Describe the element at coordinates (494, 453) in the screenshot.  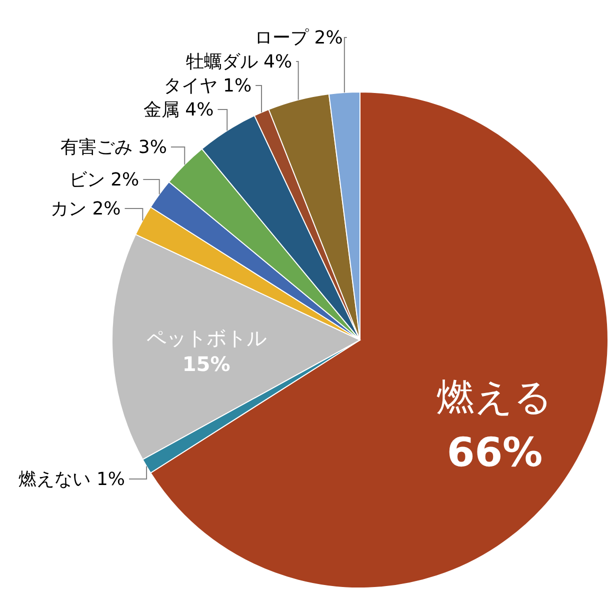
I see `data-label: 66%` at that location.